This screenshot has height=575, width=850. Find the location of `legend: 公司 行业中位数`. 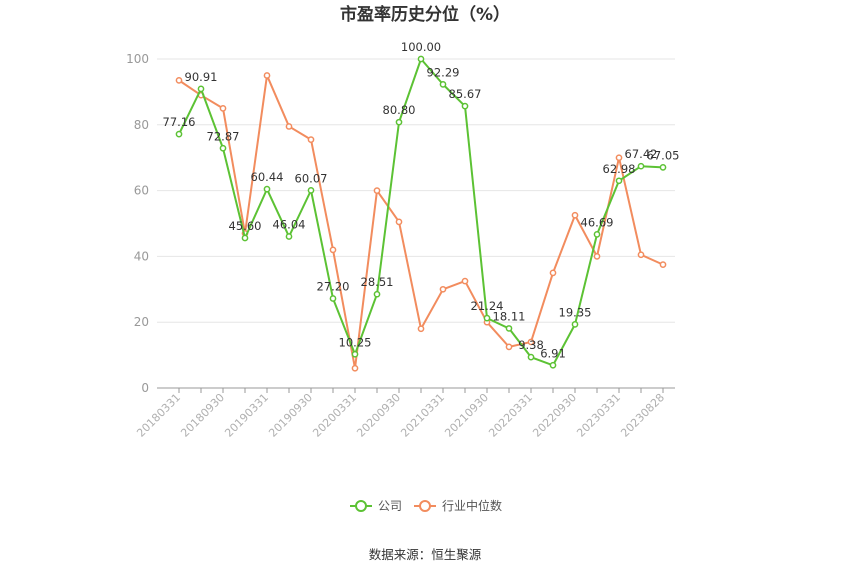

legend: 公司 行业中位数 is located at coordinates (426, 505).